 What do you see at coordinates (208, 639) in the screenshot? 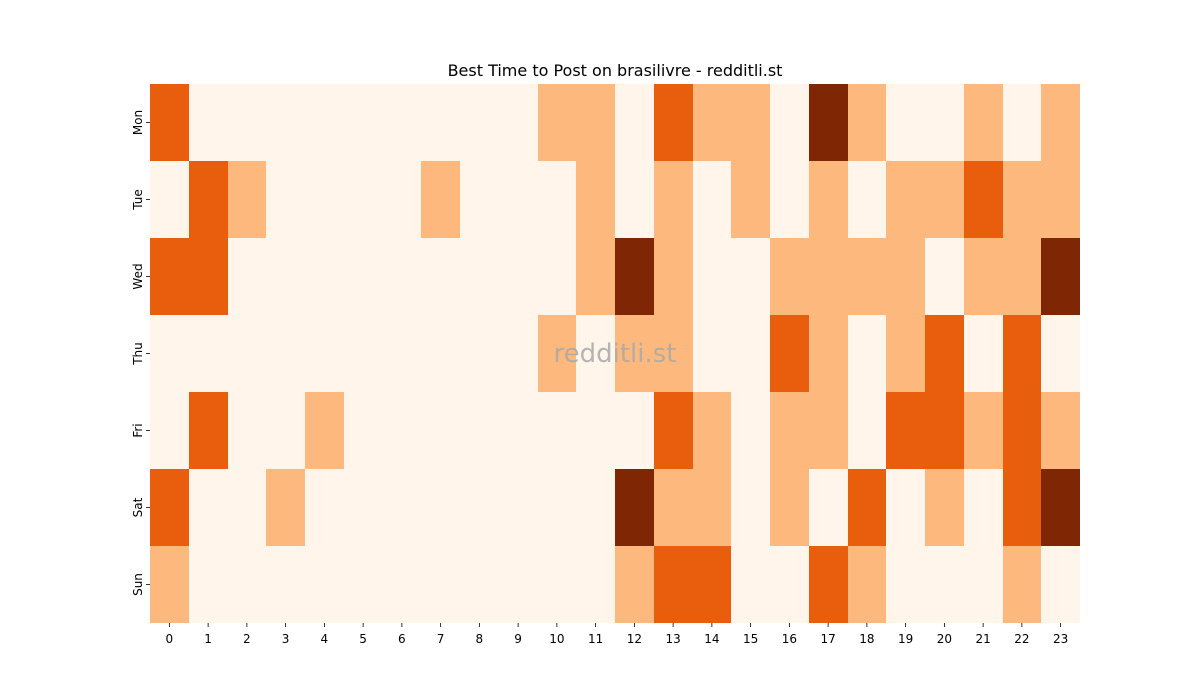
I see `x-tick-label: 1` at bounding box center [208, 639].